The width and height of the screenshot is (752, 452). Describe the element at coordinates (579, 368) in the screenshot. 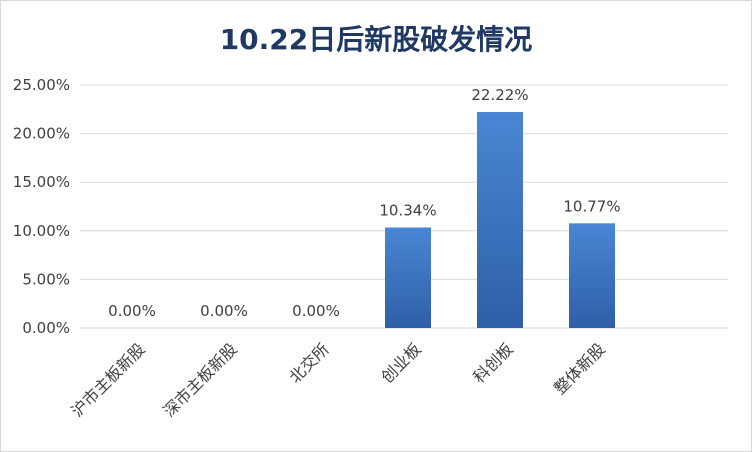

I see `x-tick-label: 整体新股` at that location.